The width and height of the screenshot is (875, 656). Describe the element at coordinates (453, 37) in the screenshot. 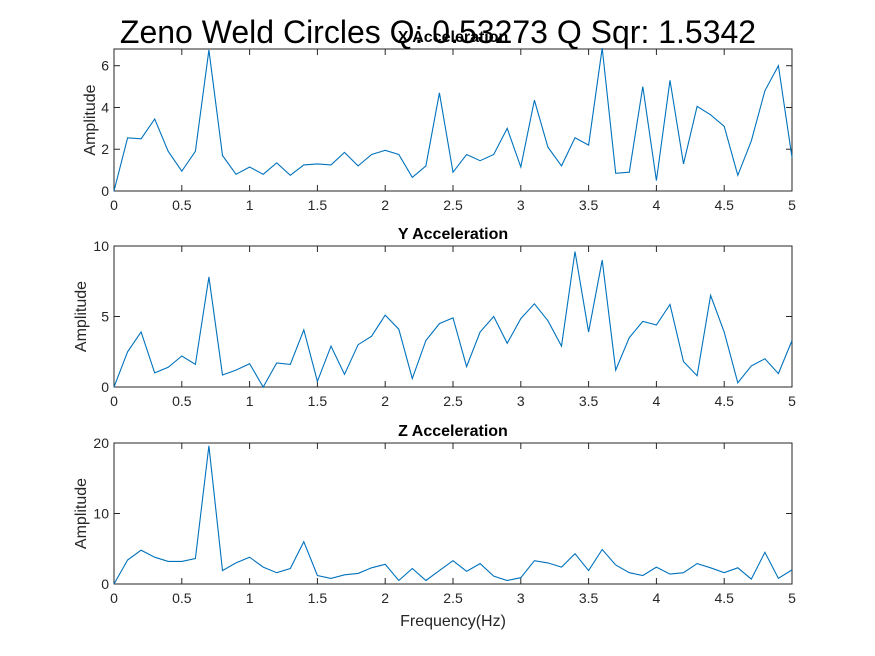

I see `axes-title: X Acceleration` at that location.